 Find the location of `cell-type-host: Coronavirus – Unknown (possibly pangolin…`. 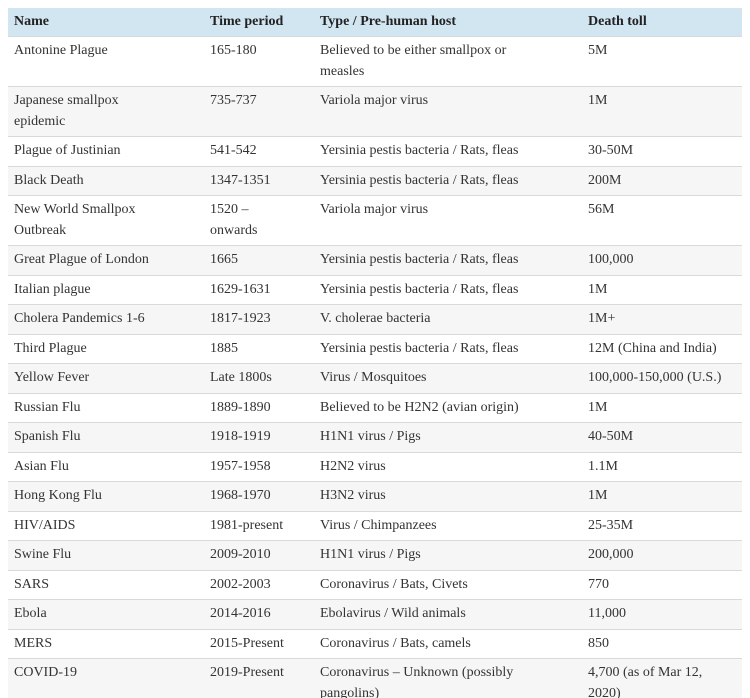

cell-type-host: Coronavirus – Unknown (possibly pangolin… is located at coordinates (448, 678).